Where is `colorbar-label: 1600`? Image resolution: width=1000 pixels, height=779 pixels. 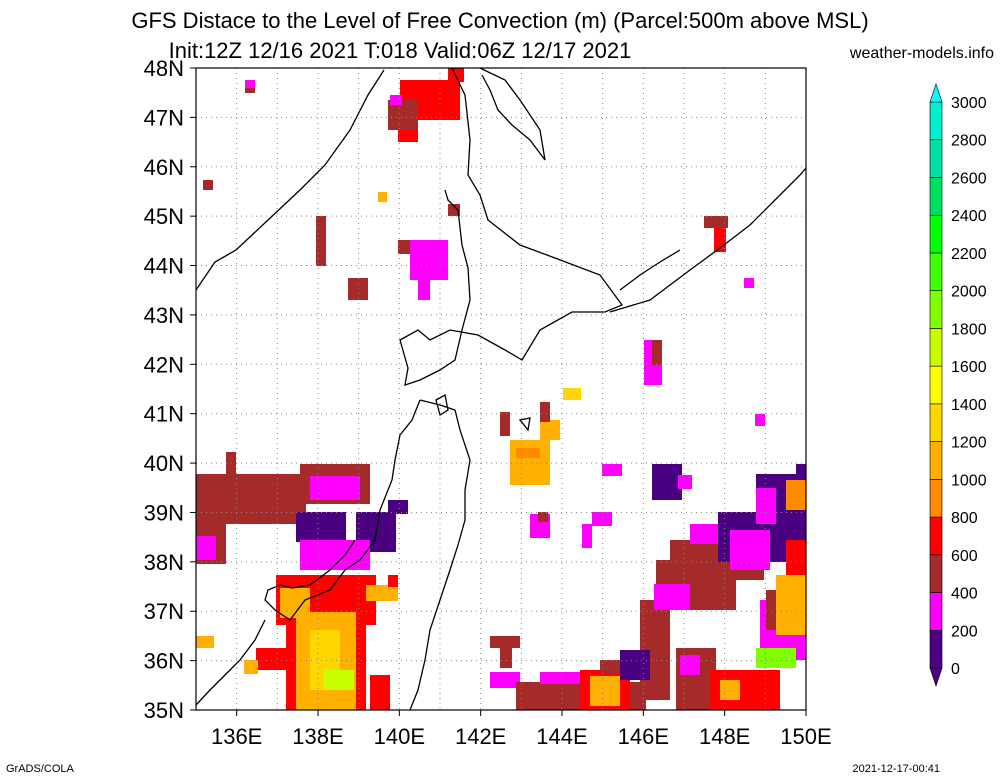
colorbar-label: 1600 is located at coordinates (969, 367).